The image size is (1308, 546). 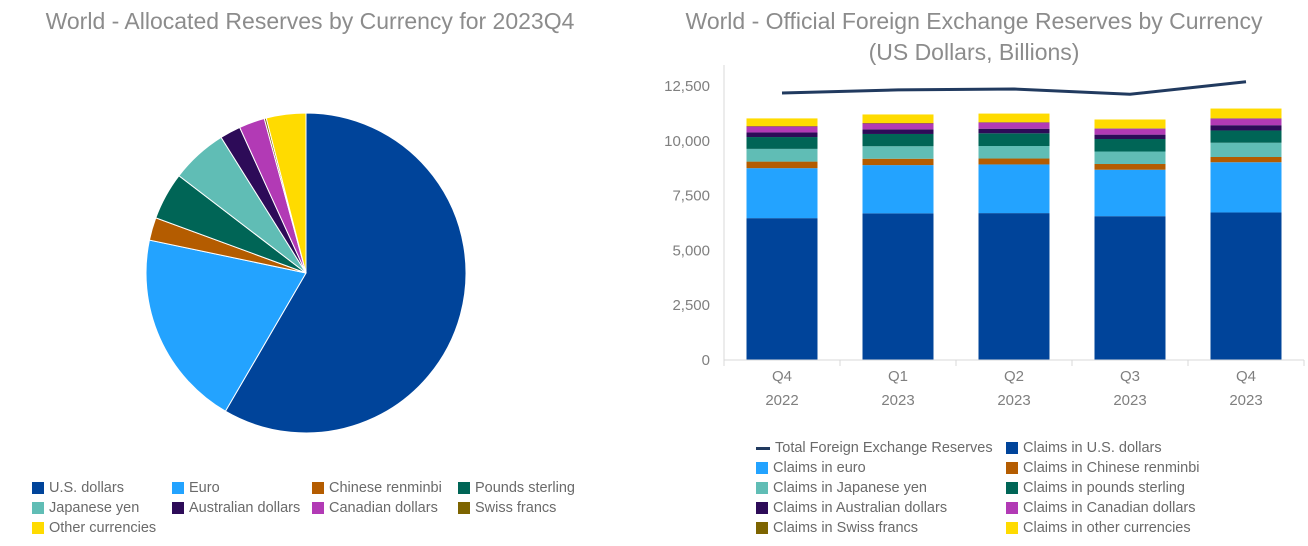 What do you see at coordinates (103, 528) in the screenshot?
I see `legend-label: Other currencies` at bounding box center [103, 528].